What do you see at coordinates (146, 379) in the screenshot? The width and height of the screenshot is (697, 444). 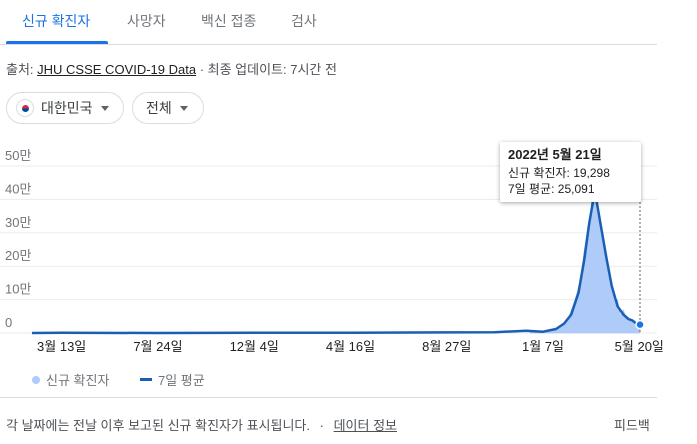 I see `legend-line-icon` at bounding box center [146, 379].